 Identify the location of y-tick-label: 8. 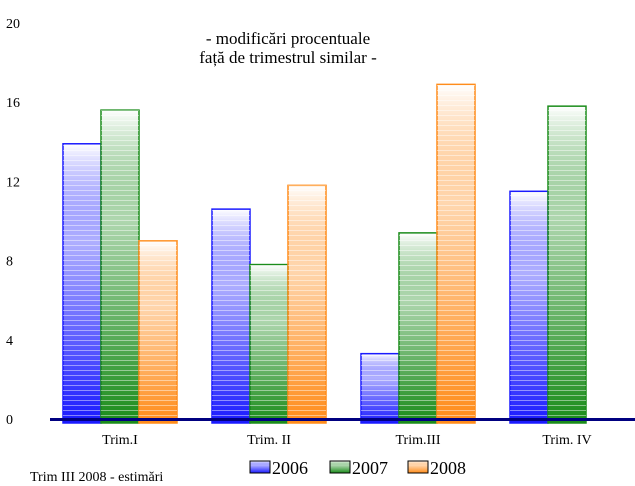
(9, 262).